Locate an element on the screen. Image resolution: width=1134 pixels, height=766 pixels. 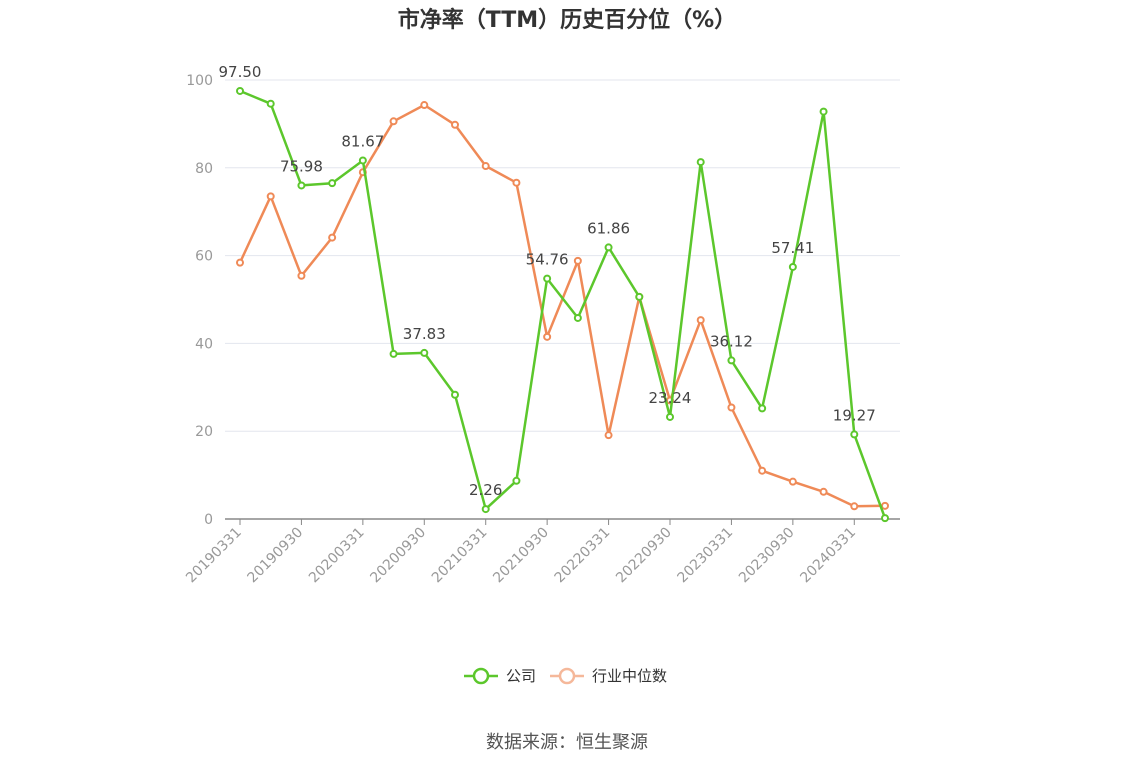
data-label: 19.27 is located at coordinates (854, 415).